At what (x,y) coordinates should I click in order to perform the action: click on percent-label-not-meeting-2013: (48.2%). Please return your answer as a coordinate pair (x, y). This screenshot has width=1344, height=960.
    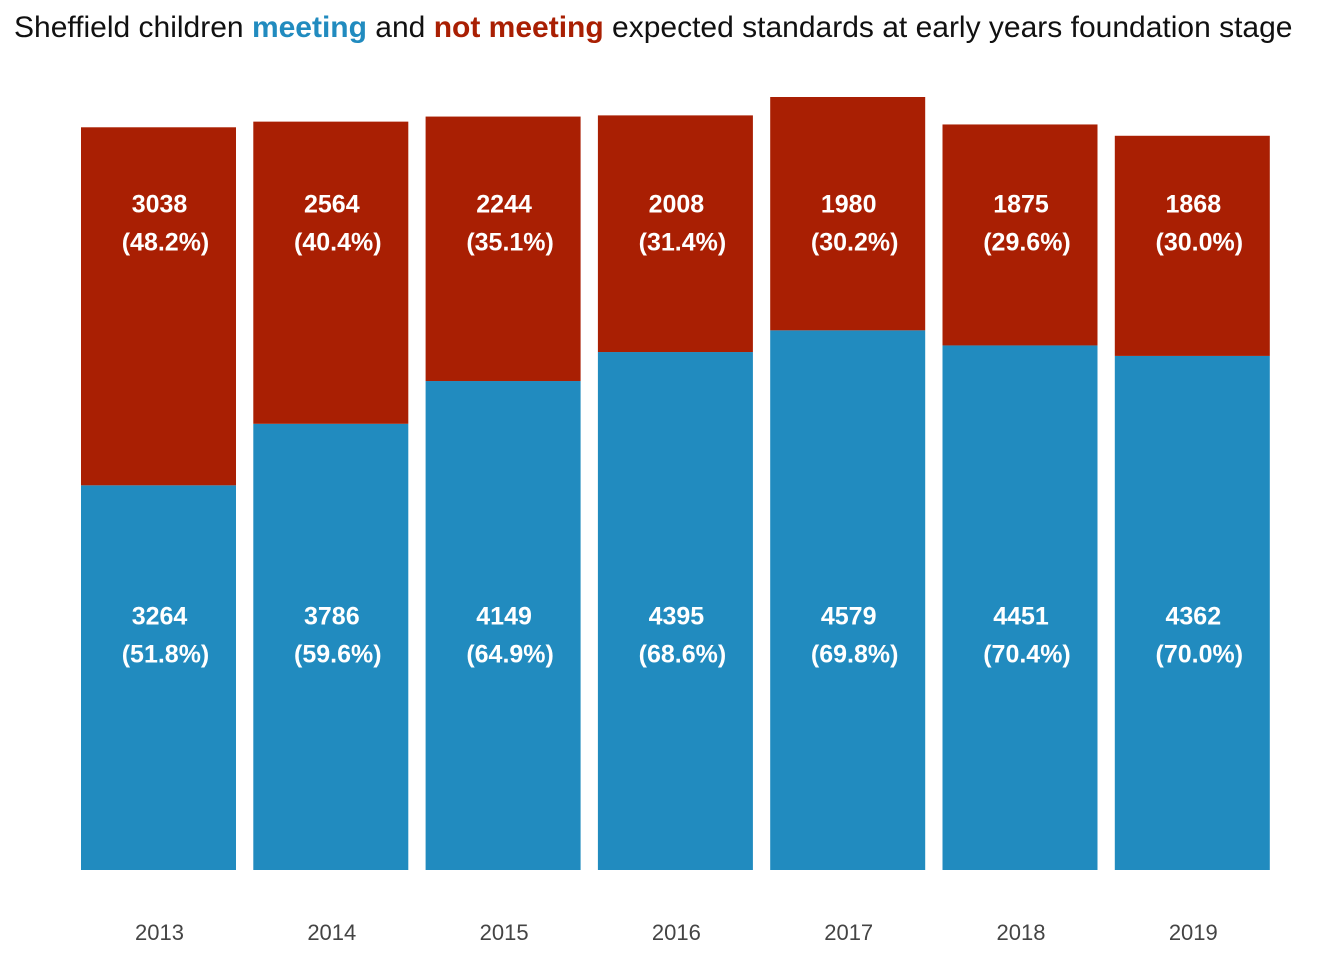
    Looking at the image, I should click on (166, 243).